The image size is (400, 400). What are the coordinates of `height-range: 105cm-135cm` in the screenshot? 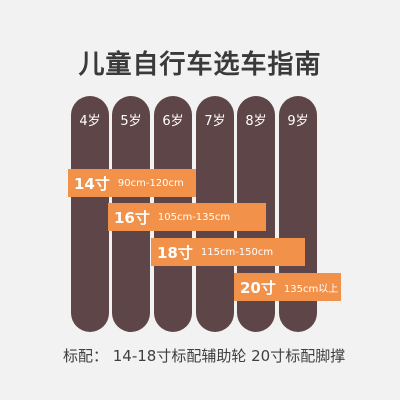 It's located at (194, 217).